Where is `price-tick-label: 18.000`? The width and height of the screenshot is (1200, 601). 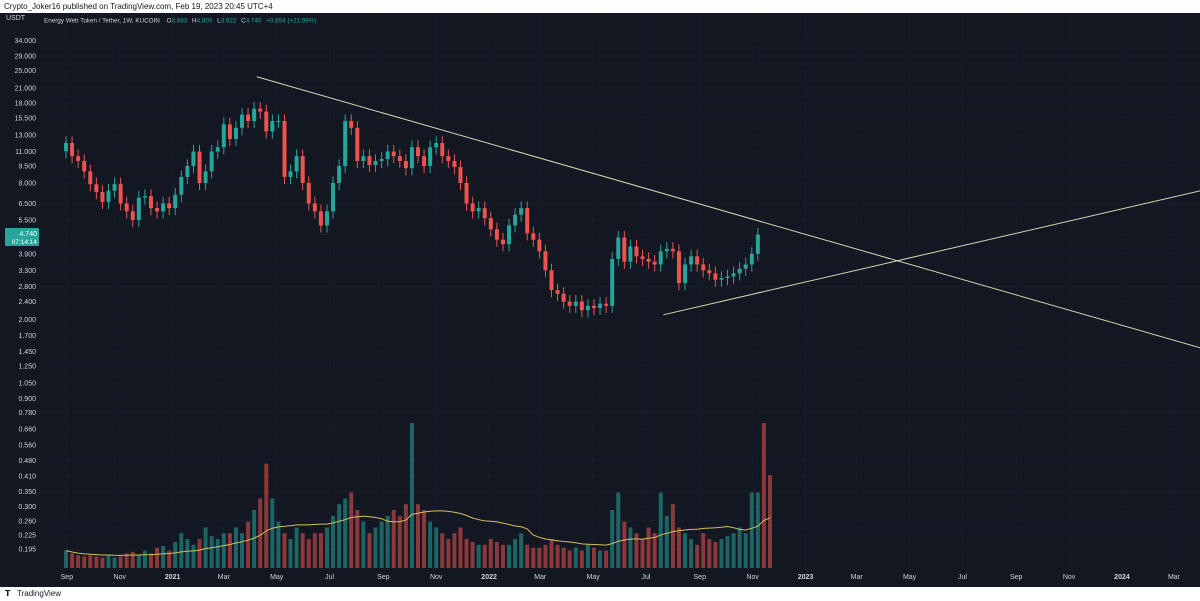
price-tick-label: 18.000 is located at coordinates (26, 104).